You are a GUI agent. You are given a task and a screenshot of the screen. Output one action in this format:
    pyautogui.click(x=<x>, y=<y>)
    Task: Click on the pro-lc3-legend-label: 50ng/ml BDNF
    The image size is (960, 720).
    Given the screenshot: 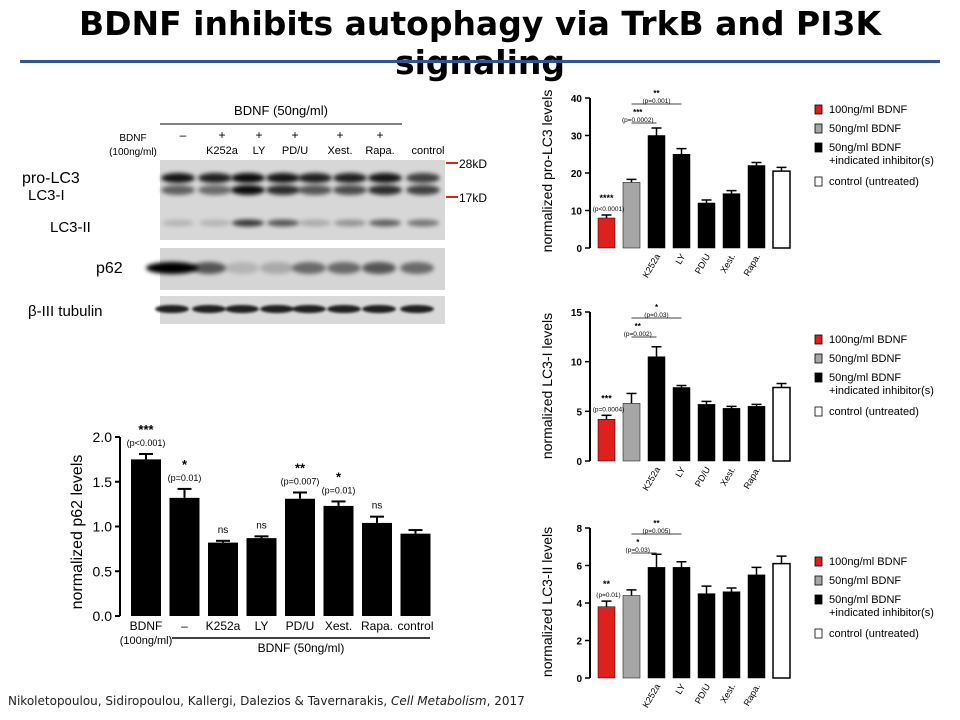 What is the action you would take?
    pyautogui.click(x=865, y=148)
    